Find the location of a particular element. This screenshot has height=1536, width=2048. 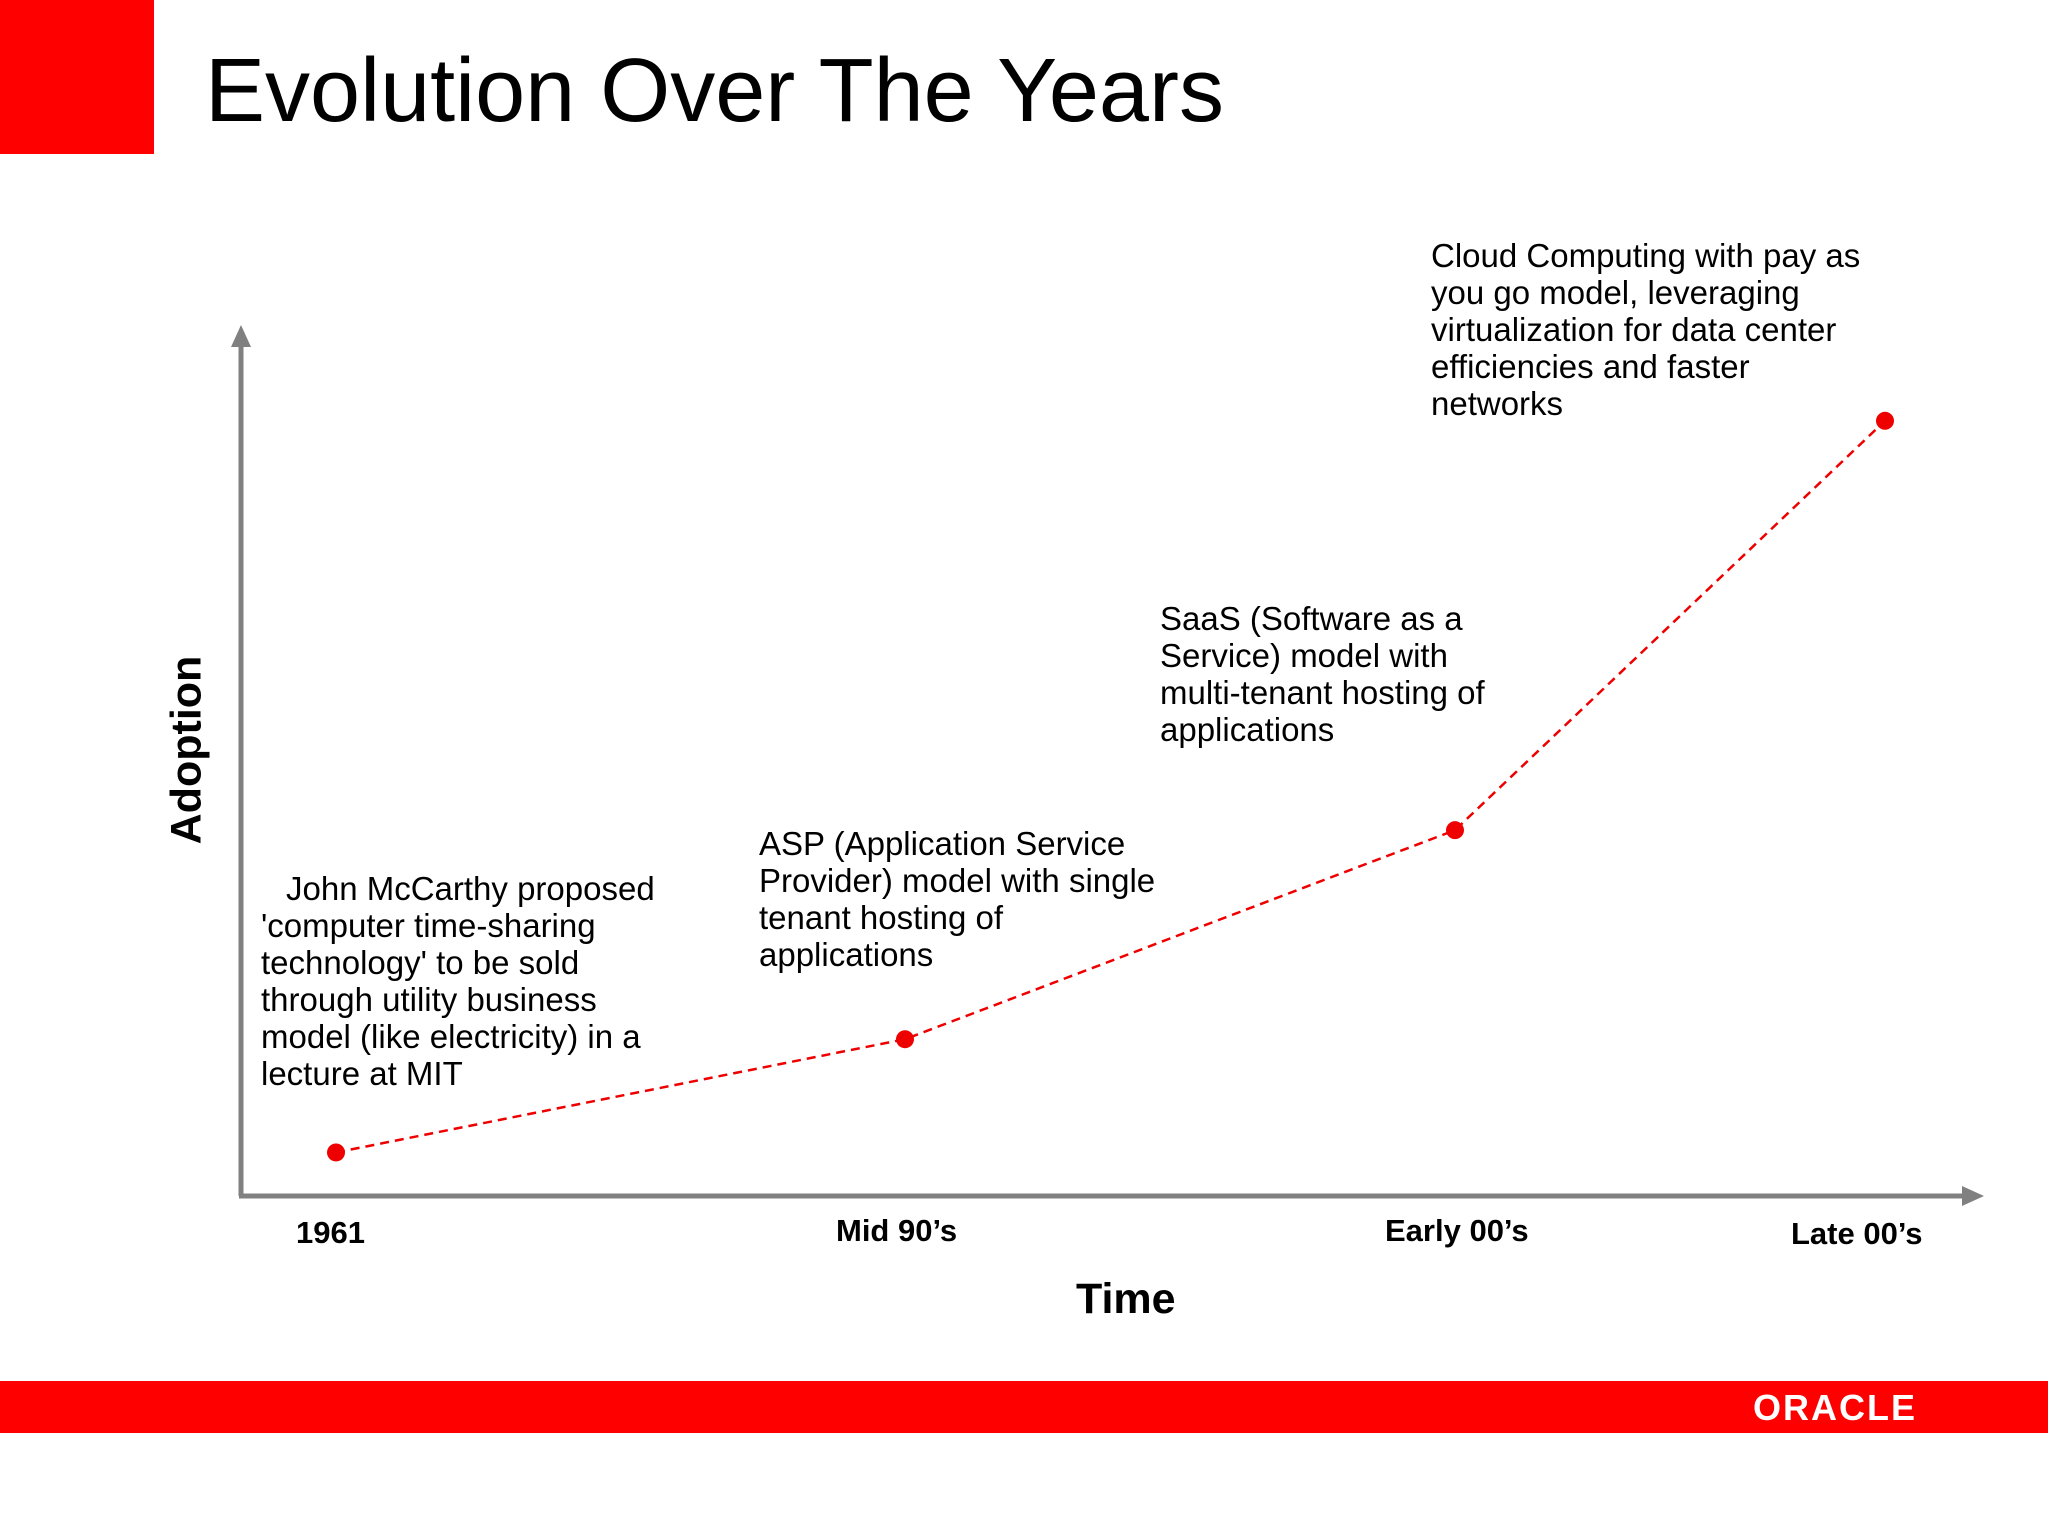

y-axis-arrowhead is located at coordinates (241, 336).